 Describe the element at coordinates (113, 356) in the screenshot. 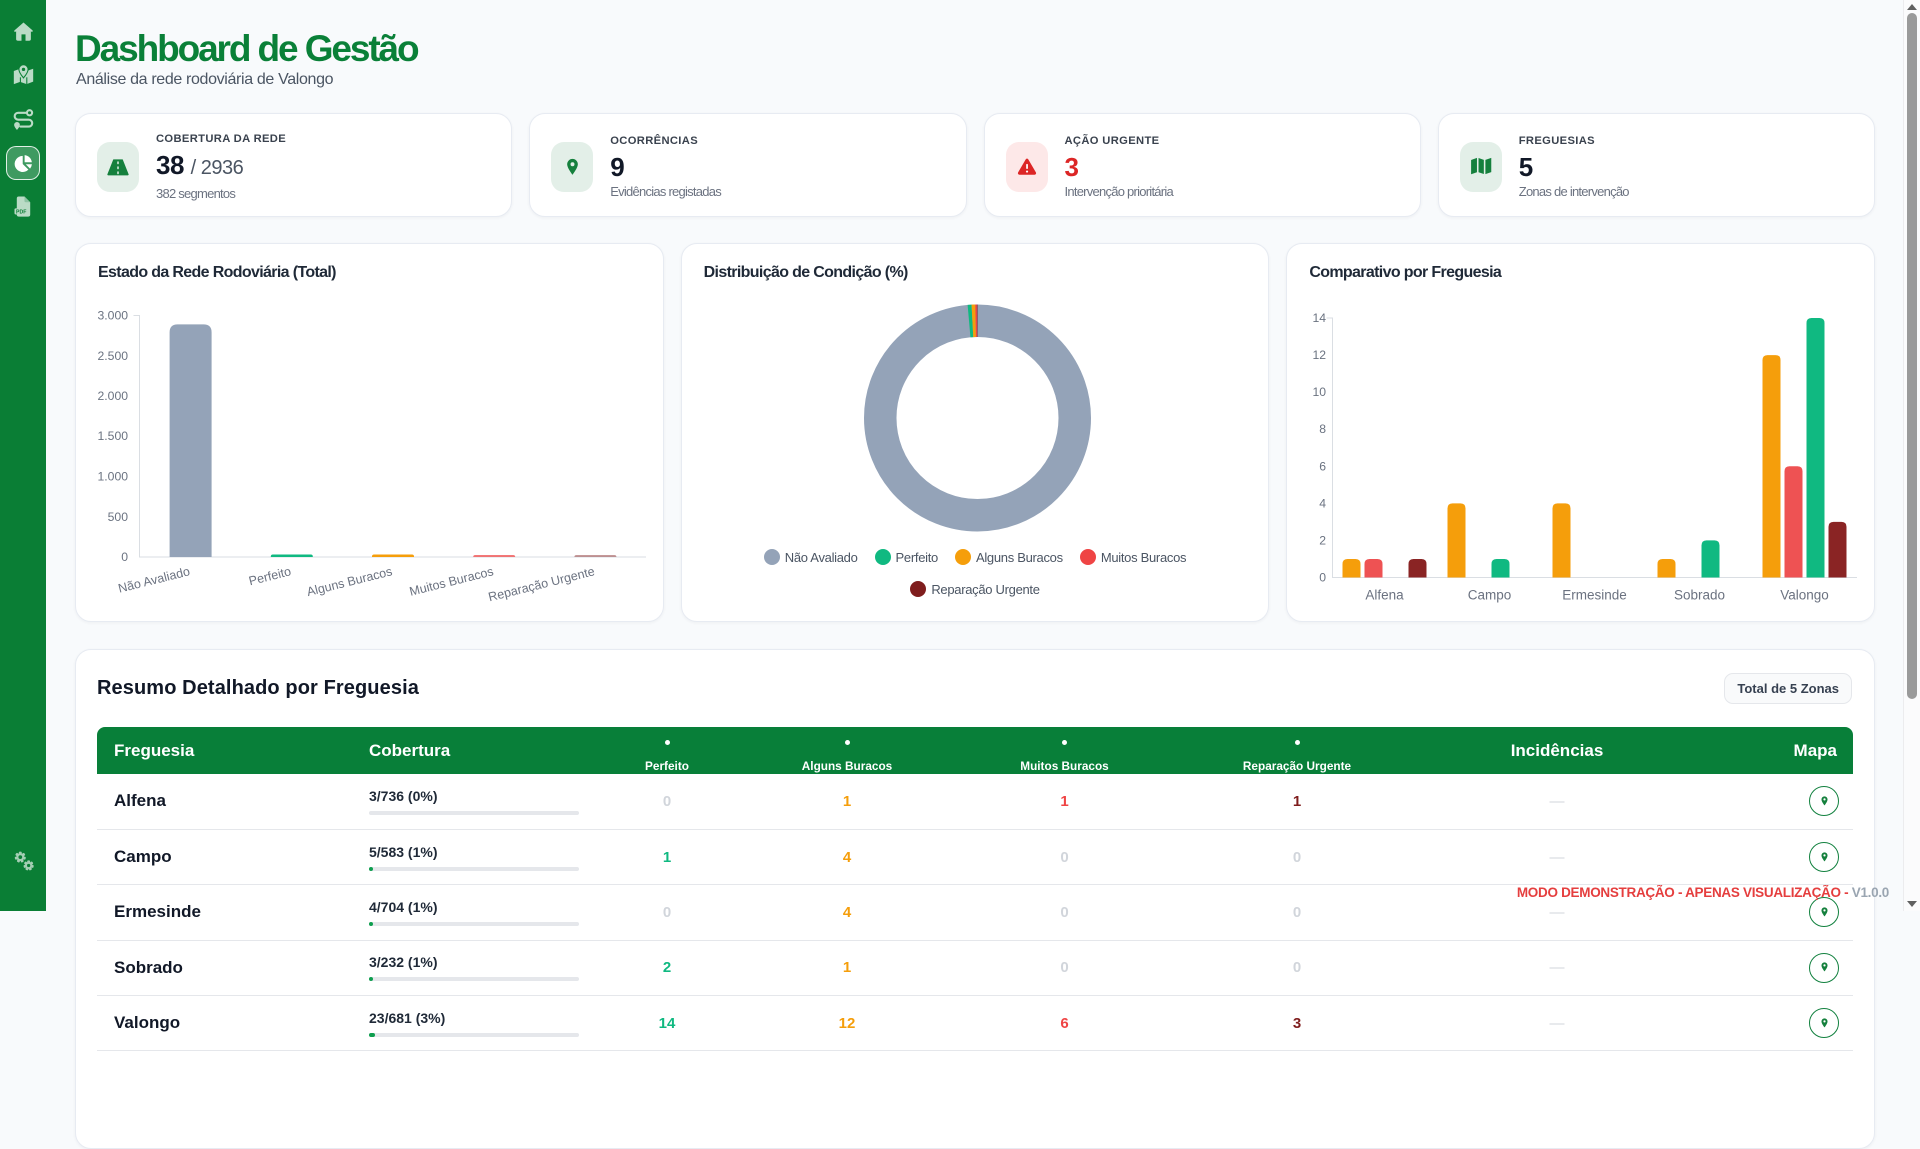

I see `svg-text: 2.500` at that location.